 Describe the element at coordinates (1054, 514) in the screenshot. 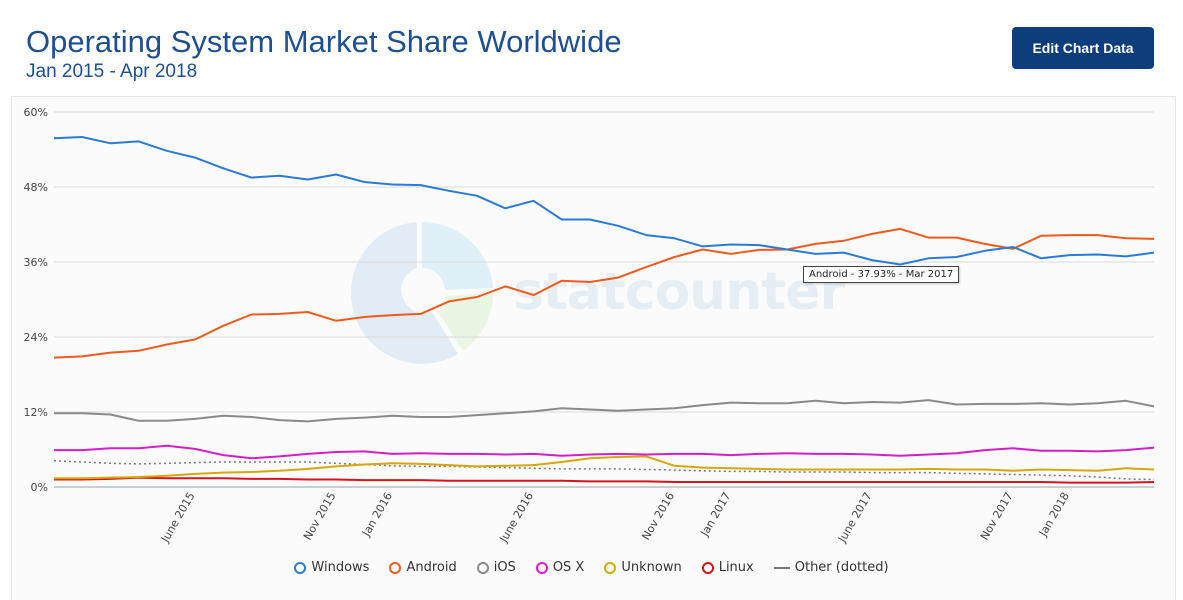

I see `x-tick-label: Jan 2018` at that location.